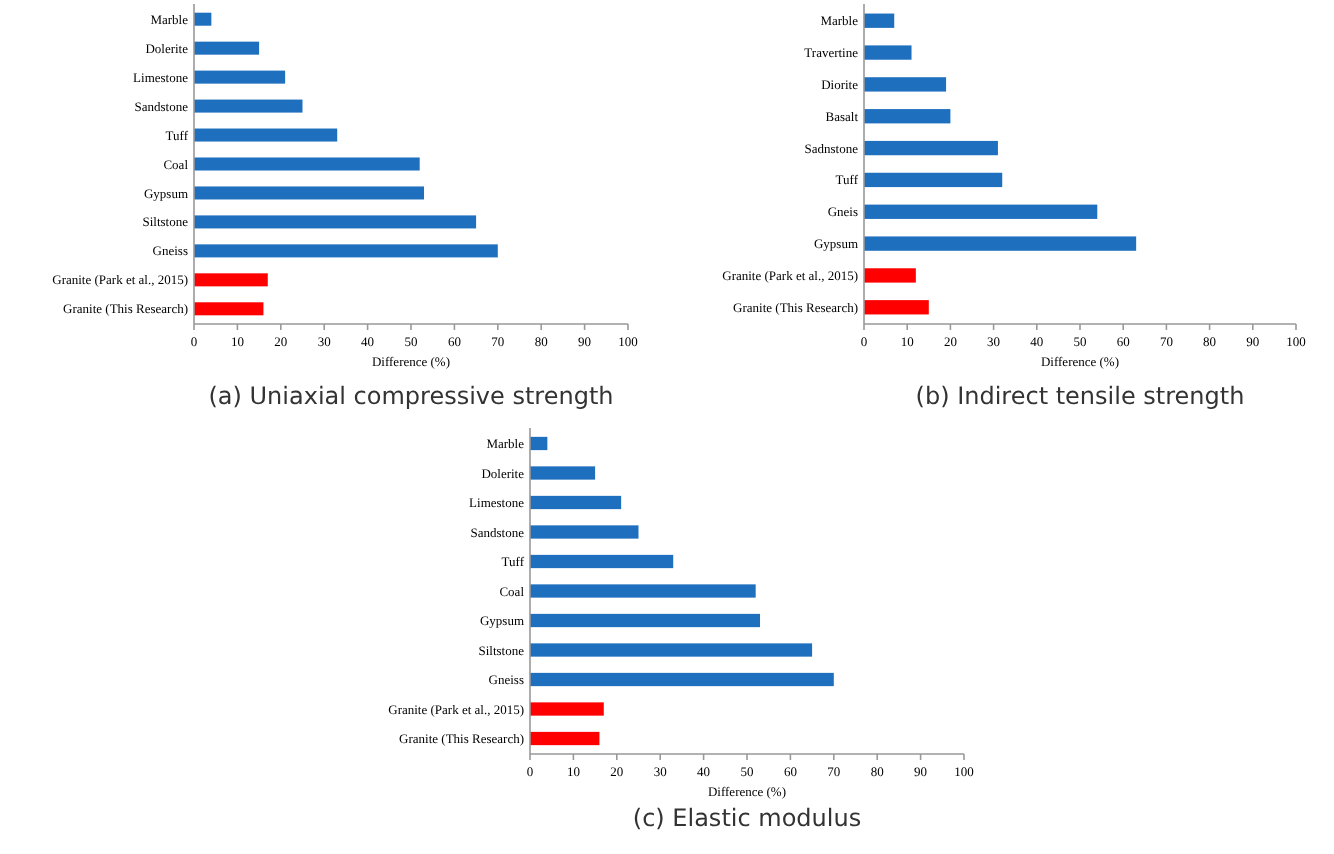 This screenshot has width=1334, height=854. What do you see at coordinates (1080, 396) in the screenshot?
I see `text: (b) Indirect tensile strength` at bounding box center [1080, 396].